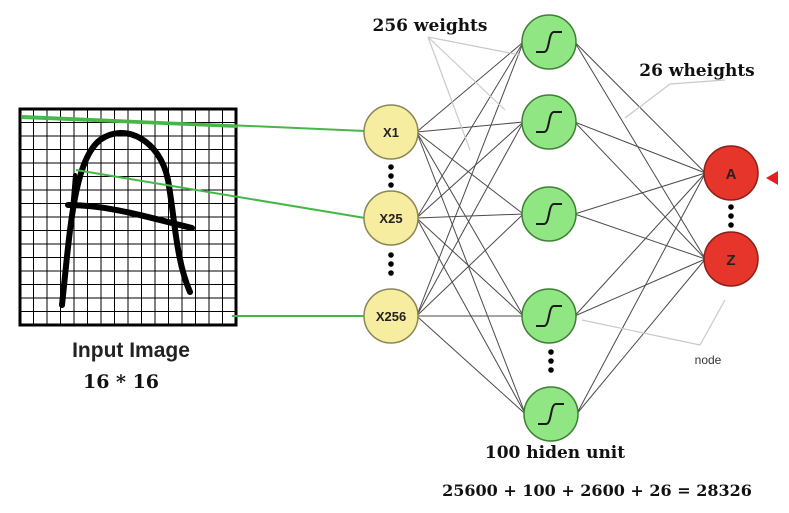 The width and height of the screenshot is (789, 513). I want to click on letter-a-crossbar, so click(130, 216).